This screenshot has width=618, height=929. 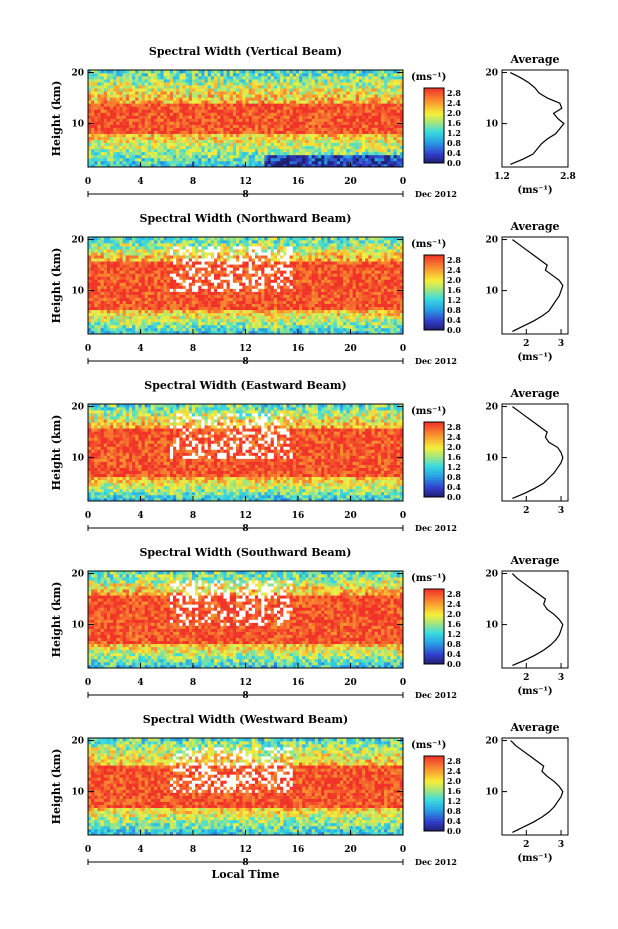 I want to click on panel-title: Spectral Width (Southward Beam), so click(x=245, y=552).